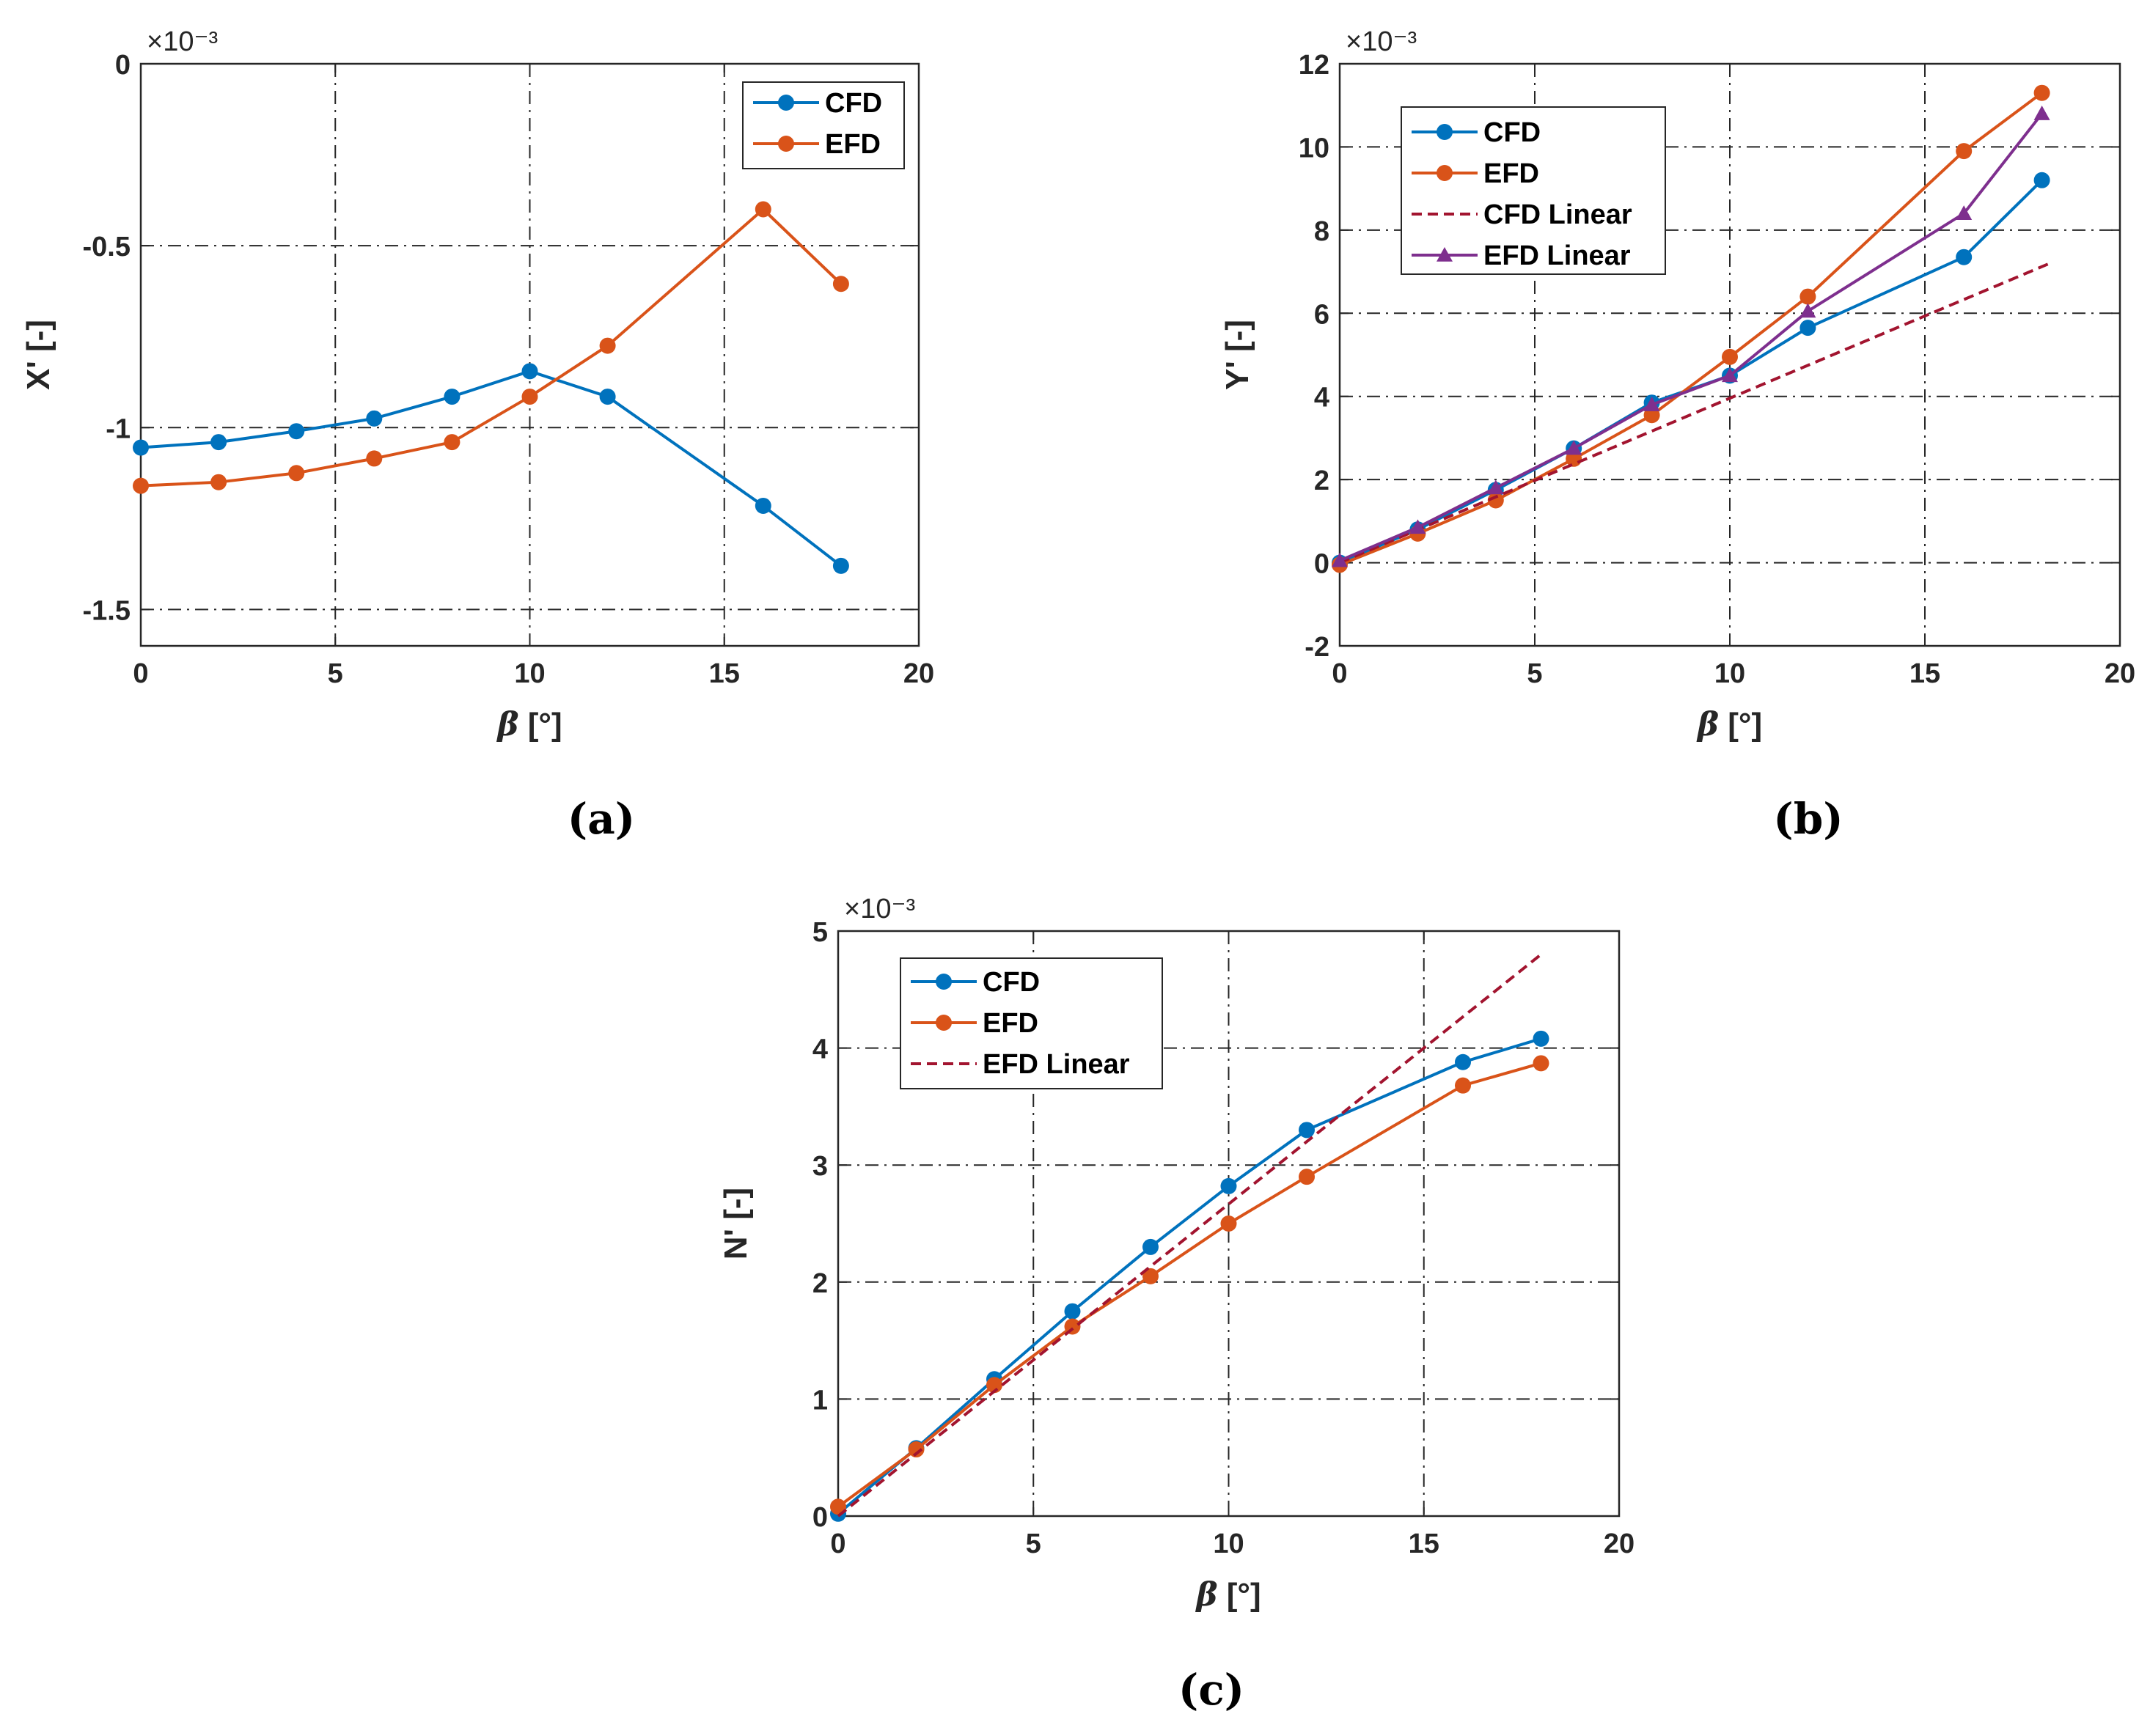 Image resolution: width=2150 pixels, height=1736 pixels. I want to click on y-tick-label: -0.5, so click(107, 247).